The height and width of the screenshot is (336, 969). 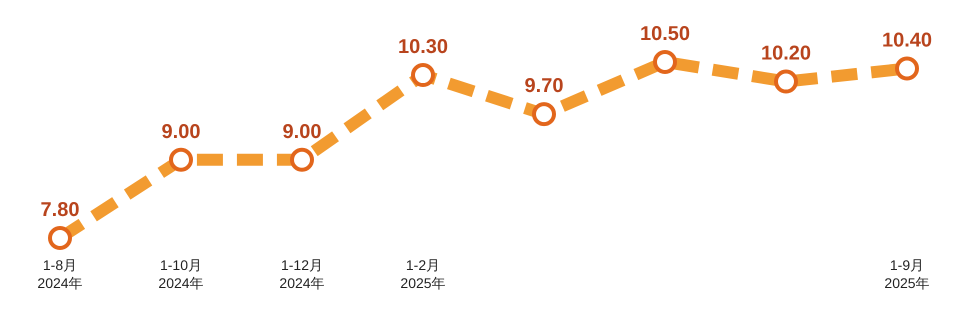 What do you see at coordinates (907, 274) in the screenshot?
I see `x-tick-label: 1-9月 2025年` at bounding box center [907, 274].